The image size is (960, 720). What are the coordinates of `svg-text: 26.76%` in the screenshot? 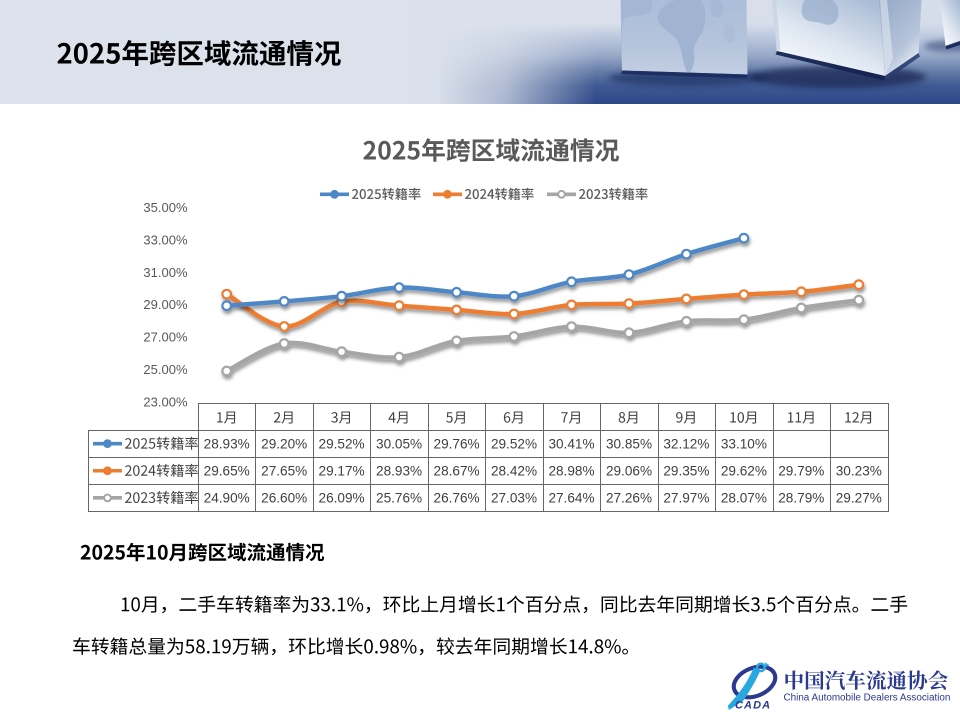 It's located at (457, 498).